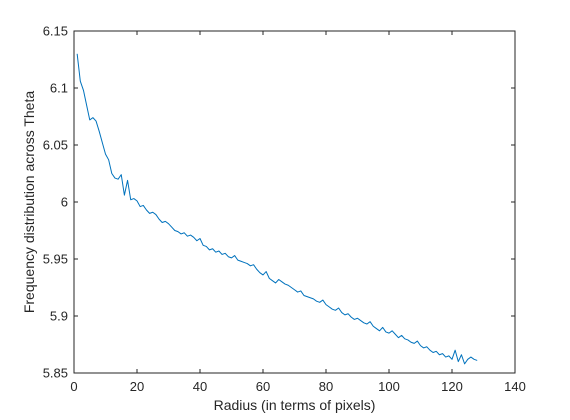  What do you see at coordinates (452, 386) in the screenshot?
I see `x-tick-label: 120` at bounding box center [452, 386].